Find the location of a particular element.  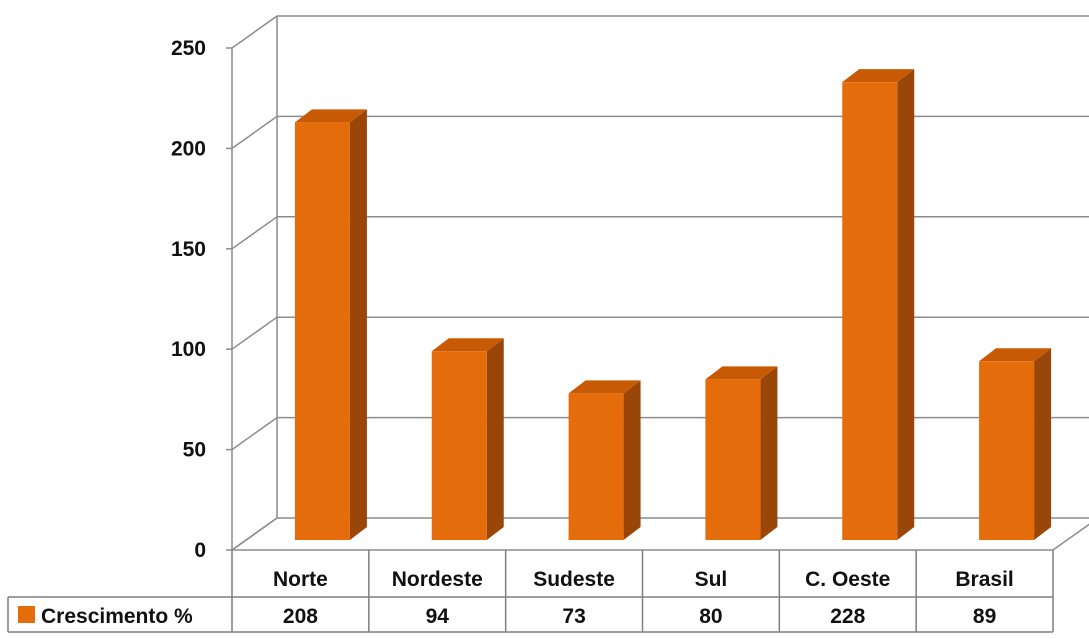

bar-sudeste is located at coordinates (604, 460).